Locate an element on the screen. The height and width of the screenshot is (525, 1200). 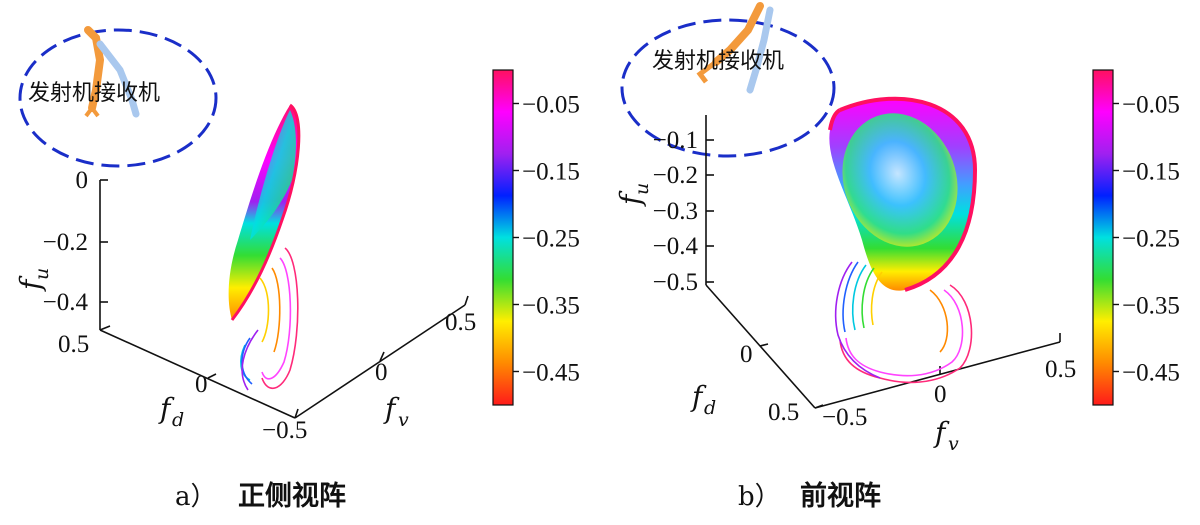
caption-a: a） 正侧视阵 is located at coordinates (260, 496).